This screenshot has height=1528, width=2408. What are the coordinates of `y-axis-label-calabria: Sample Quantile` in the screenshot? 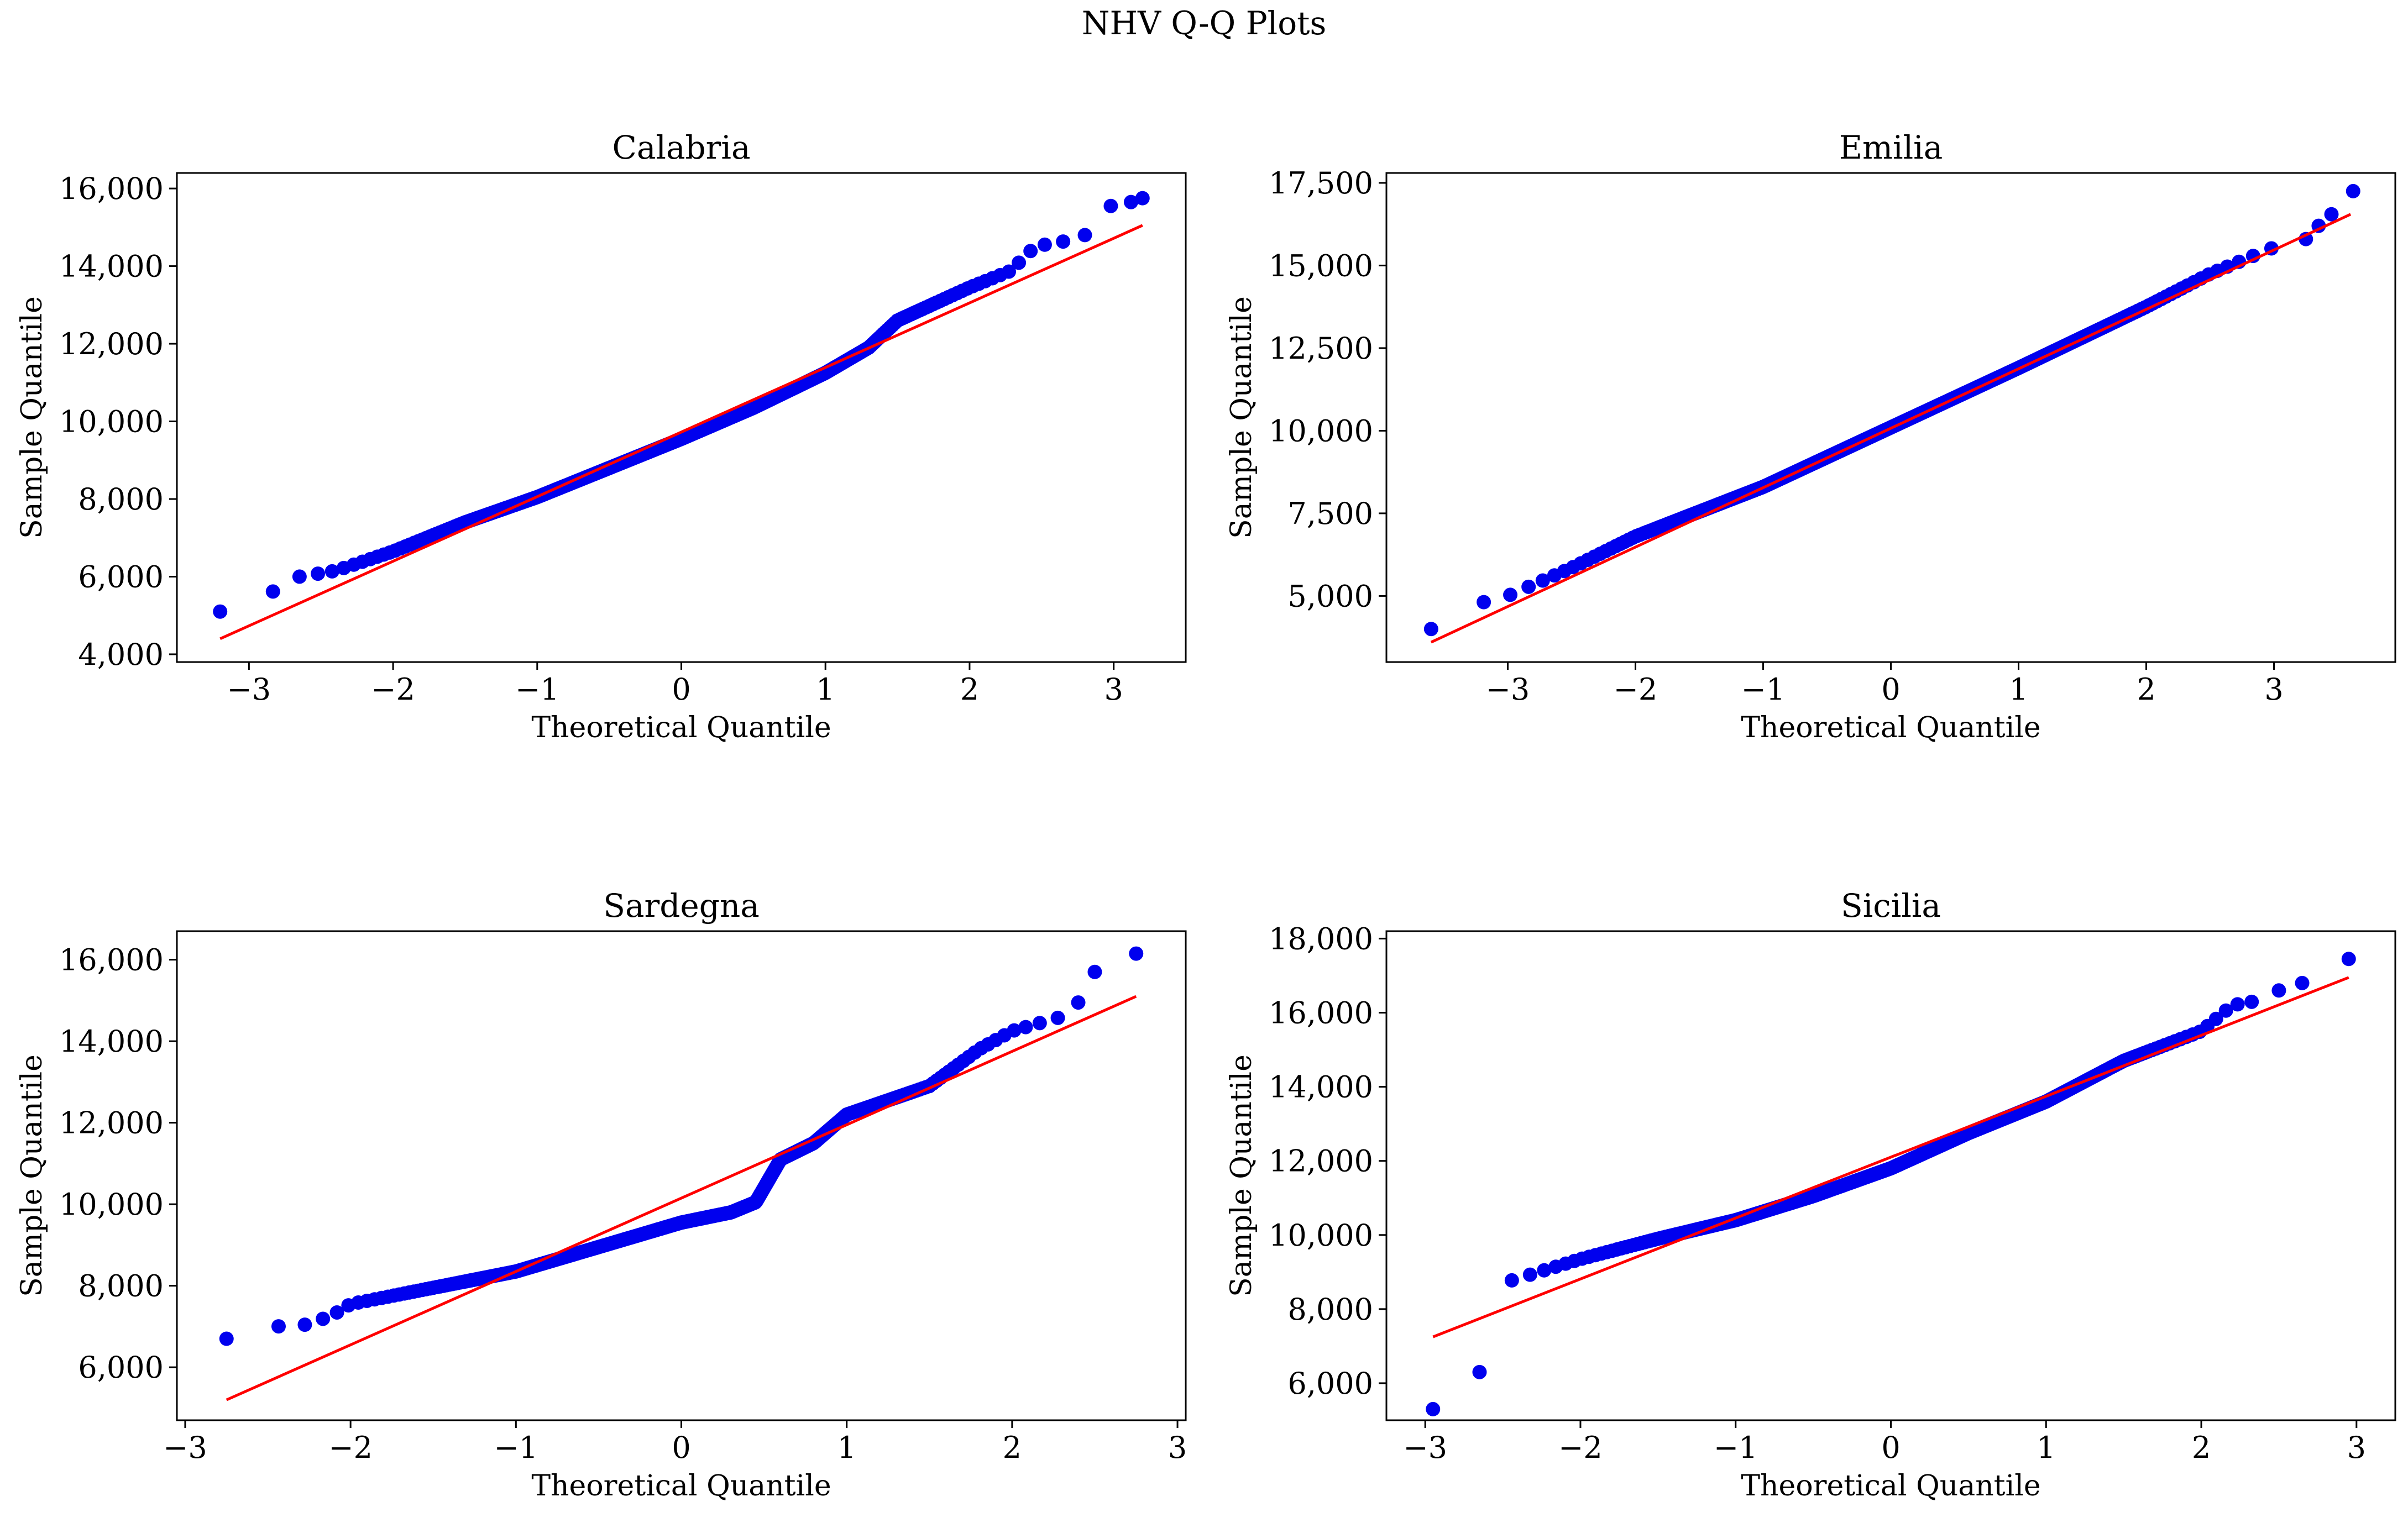 It's located at (32, 417).